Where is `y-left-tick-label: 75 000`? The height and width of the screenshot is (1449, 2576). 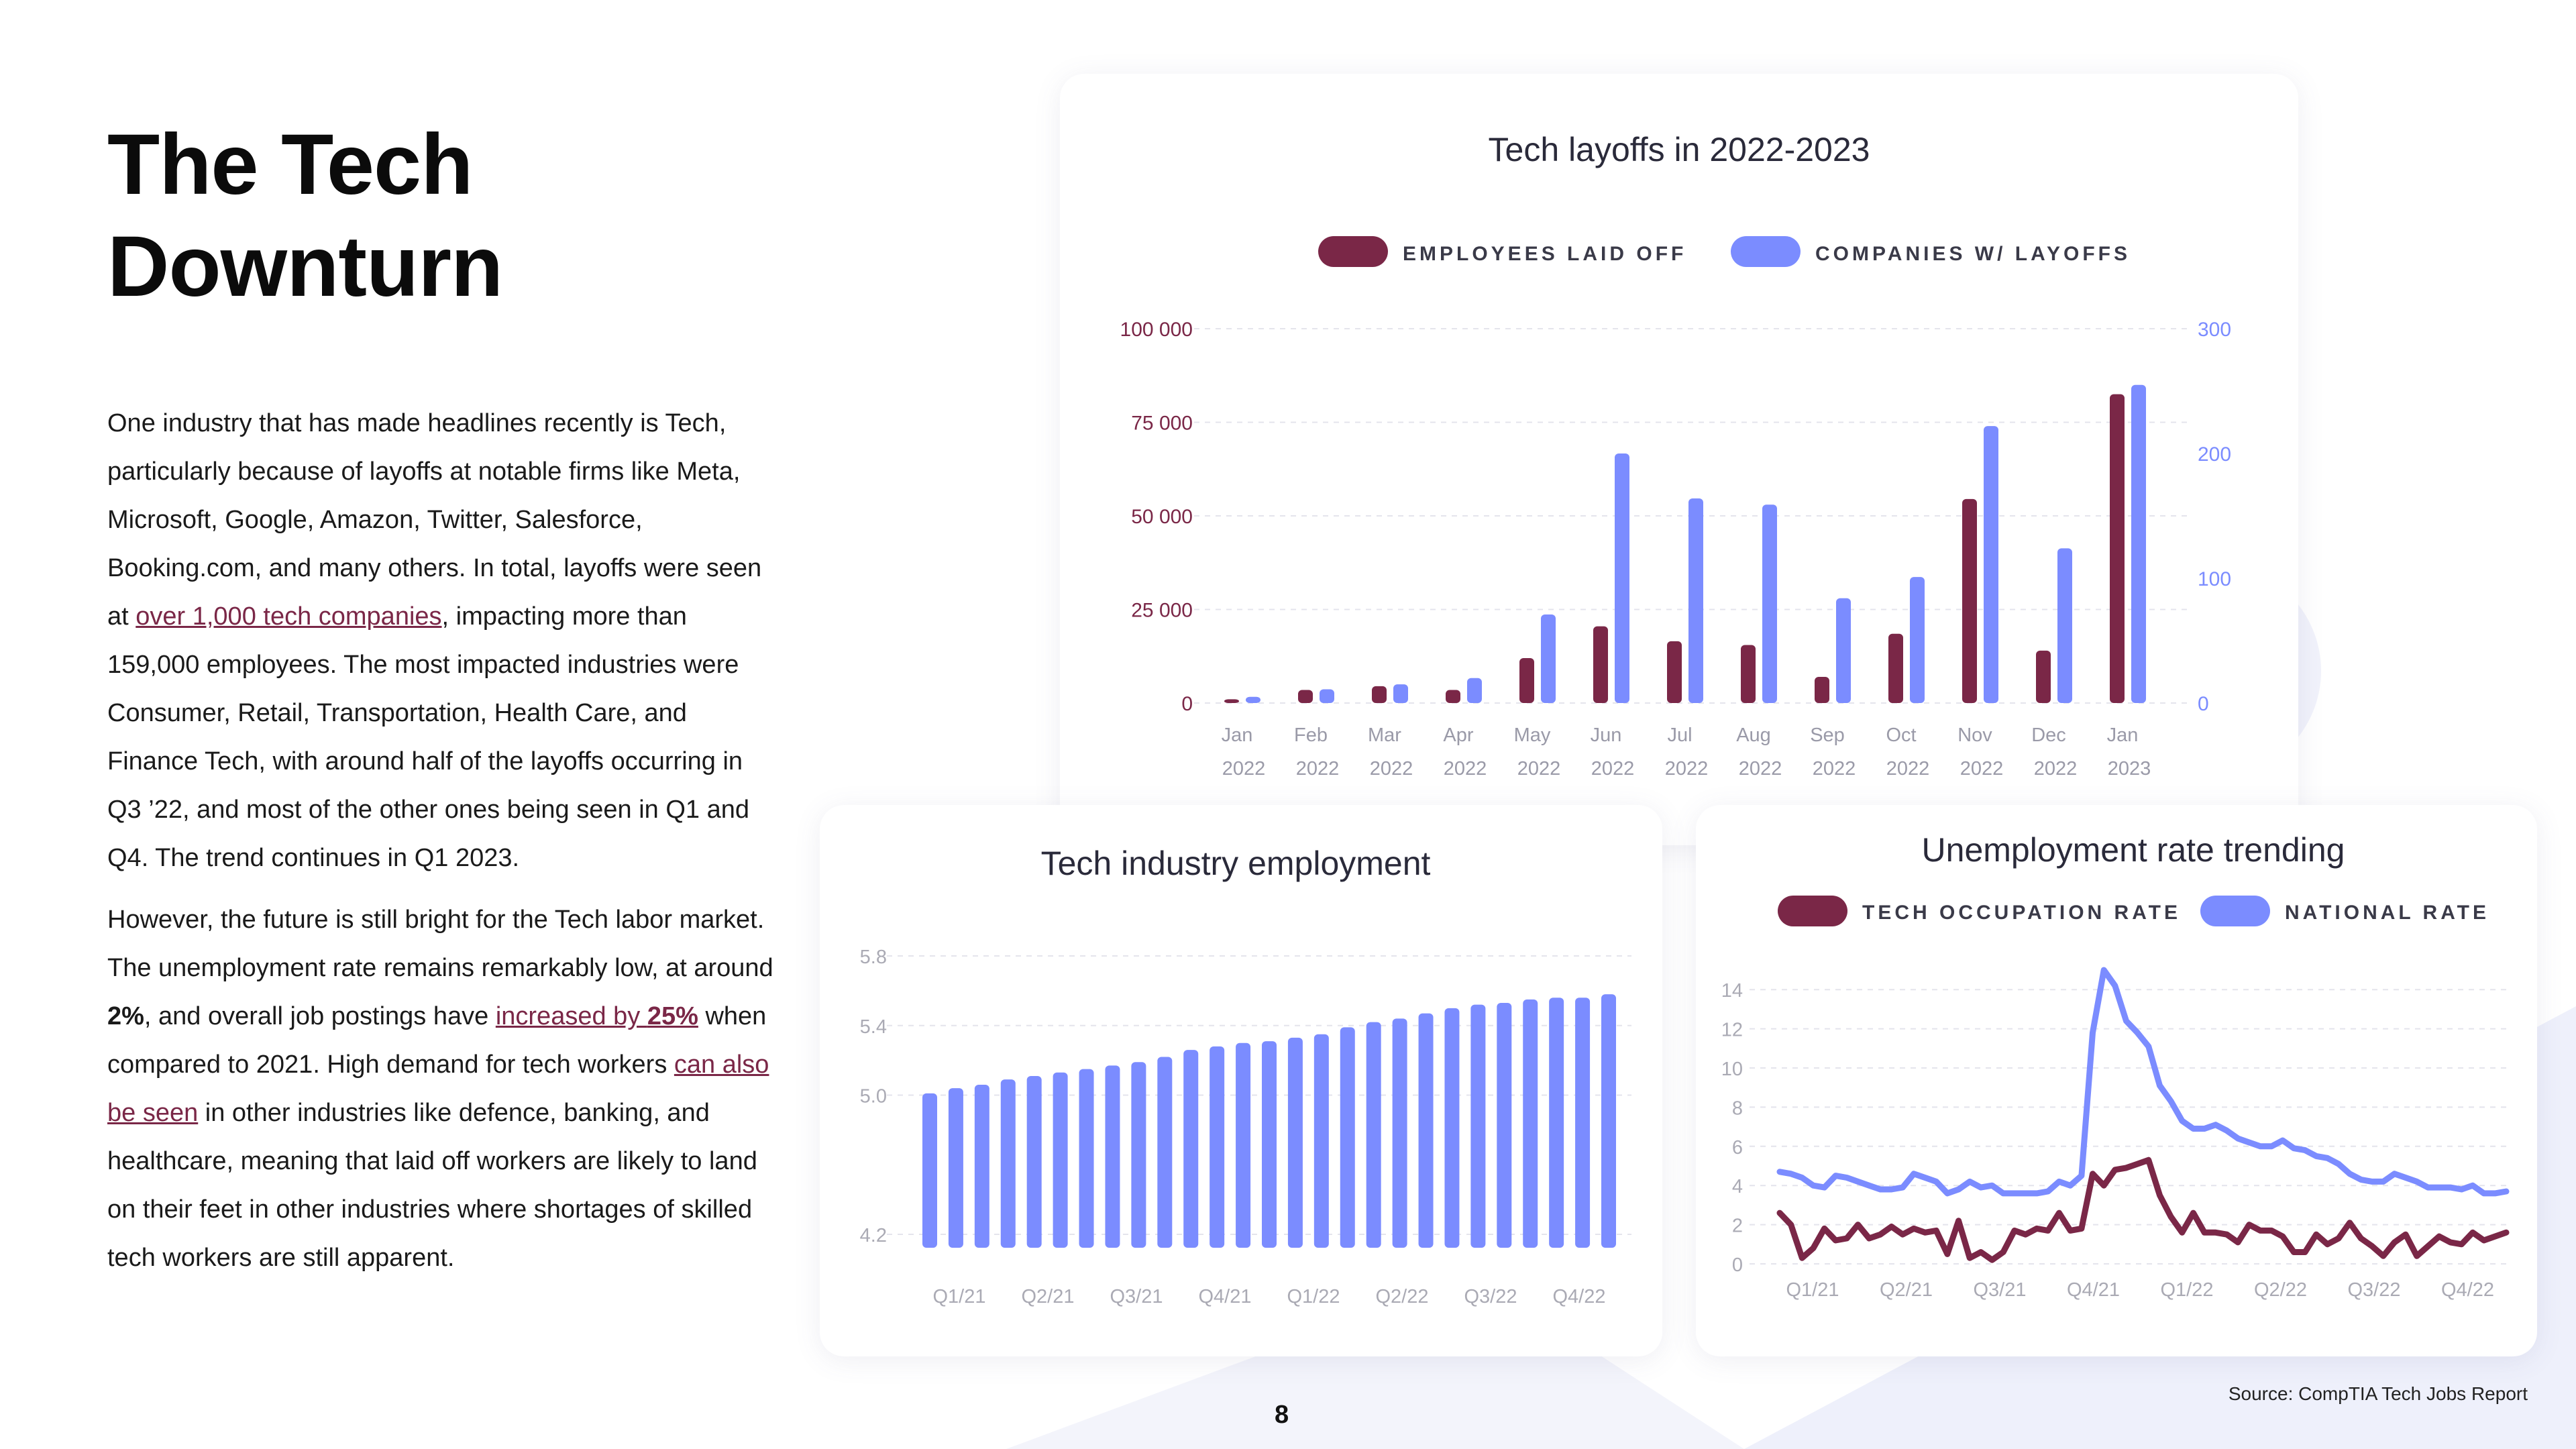
y-left-tick-label: 75 000 is located at coordinates (1162, 424).